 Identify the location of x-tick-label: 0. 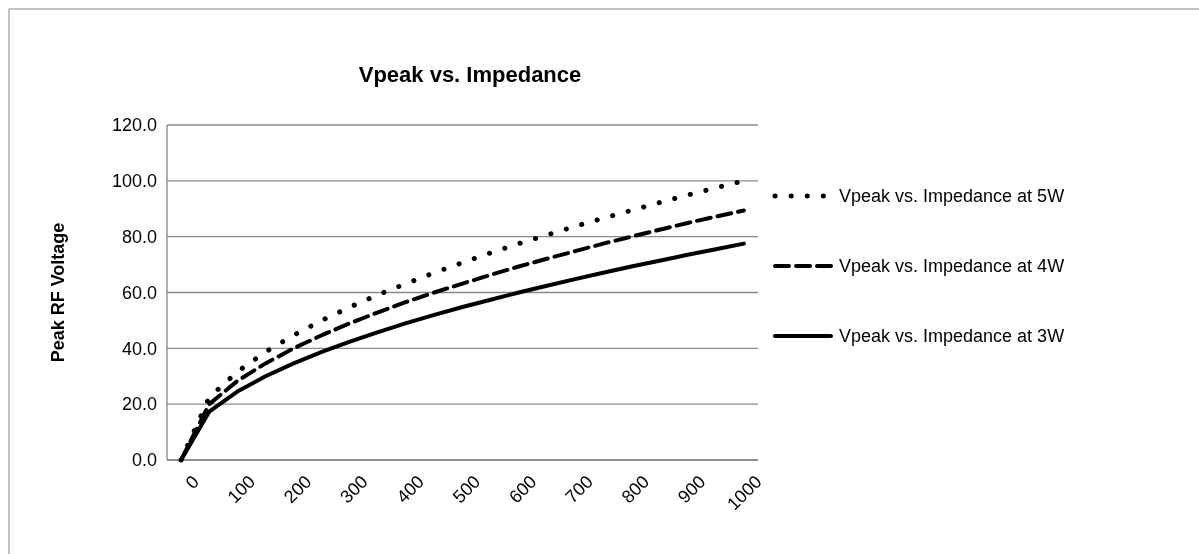
(192, 482).